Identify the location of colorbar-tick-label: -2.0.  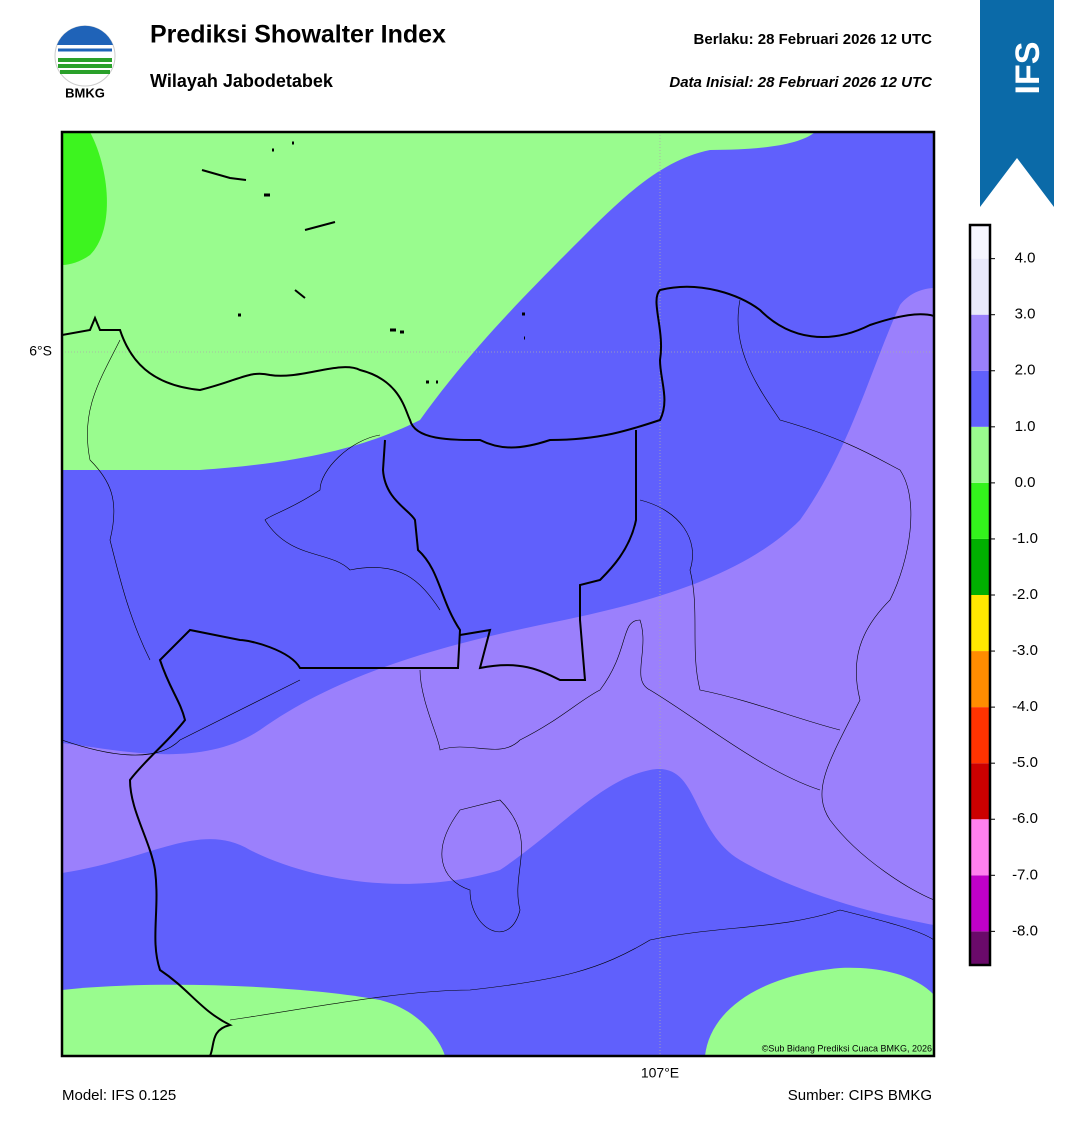
(1025, 594).